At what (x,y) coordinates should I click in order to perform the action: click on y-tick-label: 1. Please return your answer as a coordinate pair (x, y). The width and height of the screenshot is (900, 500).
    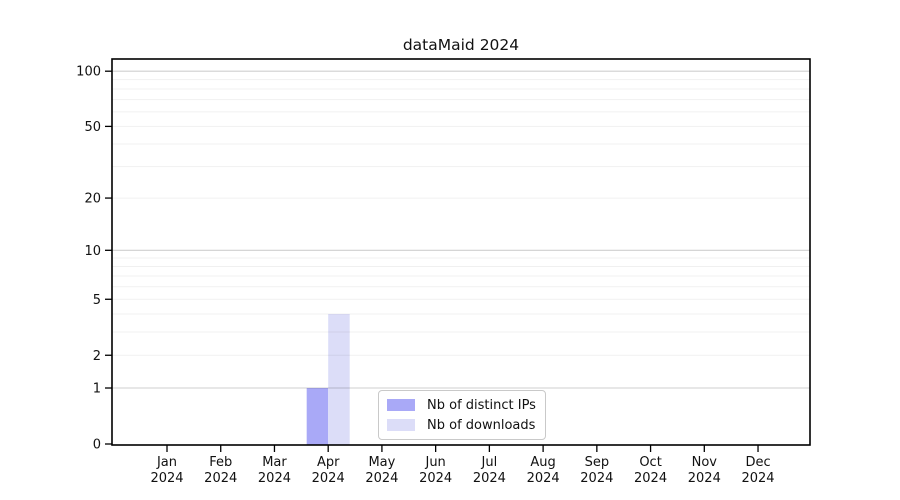
    Looking at the image, I should click on (97, 389).